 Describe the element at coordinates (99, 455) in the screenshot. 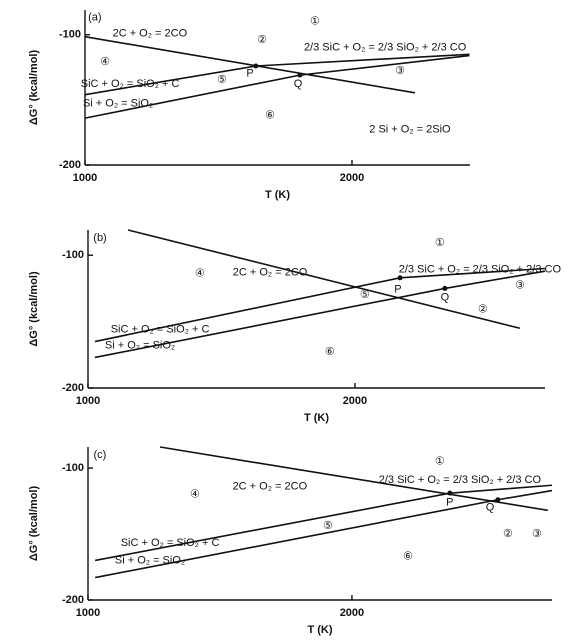

I see `annotation: (c)` at that location.